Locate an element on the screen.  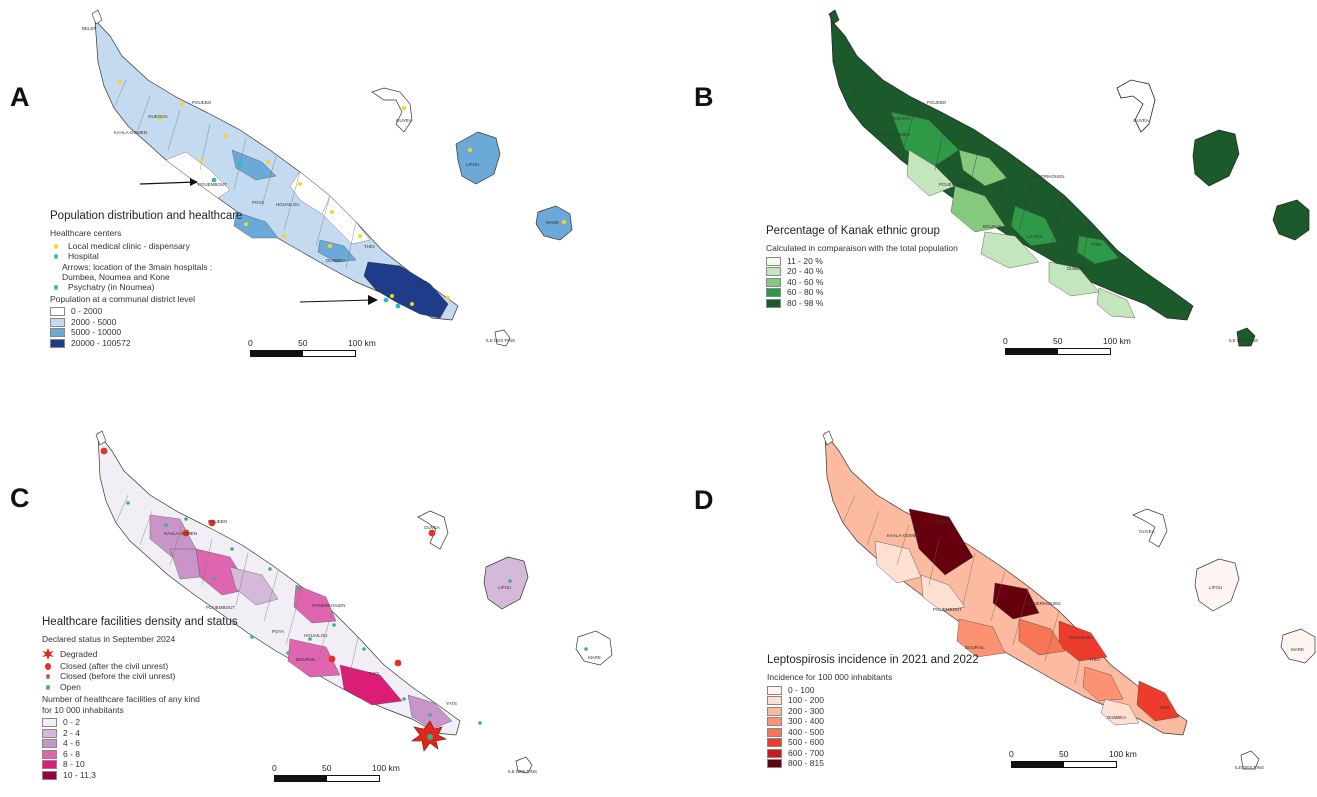
legend-label: 20 - 40 % is located at coordinates (805, 271).